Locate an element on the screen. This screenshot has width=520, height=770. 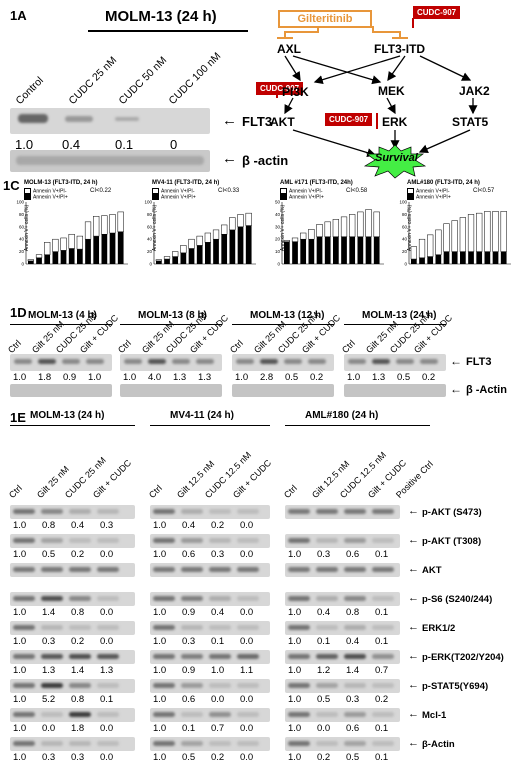
panel-1d-label: 1D is located at coordinates (18, 312).